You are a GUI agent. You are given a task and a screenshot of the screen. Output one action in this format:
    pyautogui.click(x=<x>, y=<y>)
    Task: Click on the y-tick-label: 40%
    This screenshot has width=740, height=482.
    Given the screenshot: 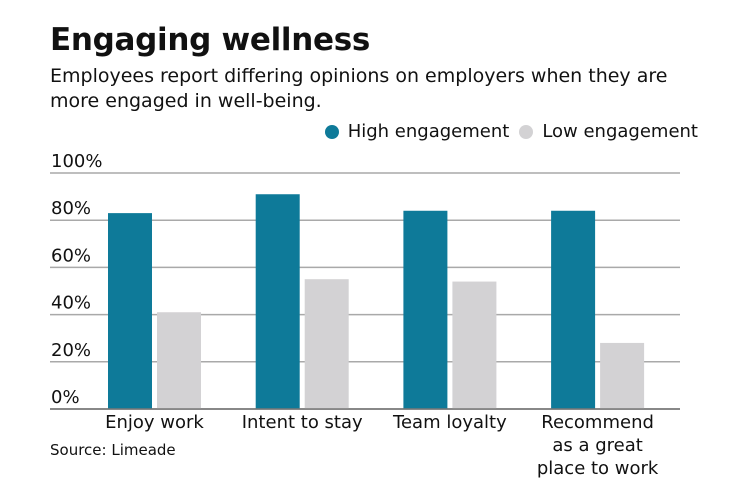 What is the action you would take?
    pyautogui.click(x=71, y=303)
    